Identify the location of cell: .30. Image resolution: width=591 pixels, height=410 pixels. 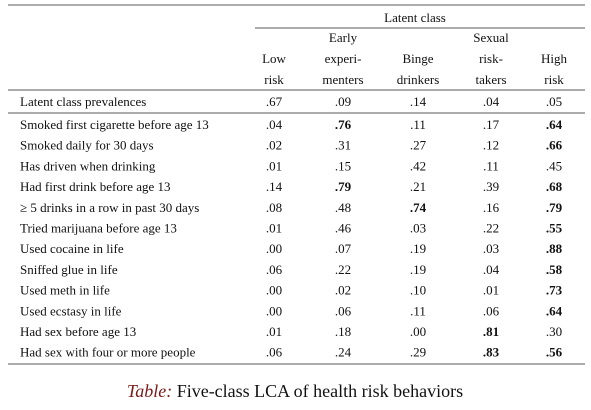
(554, 331).